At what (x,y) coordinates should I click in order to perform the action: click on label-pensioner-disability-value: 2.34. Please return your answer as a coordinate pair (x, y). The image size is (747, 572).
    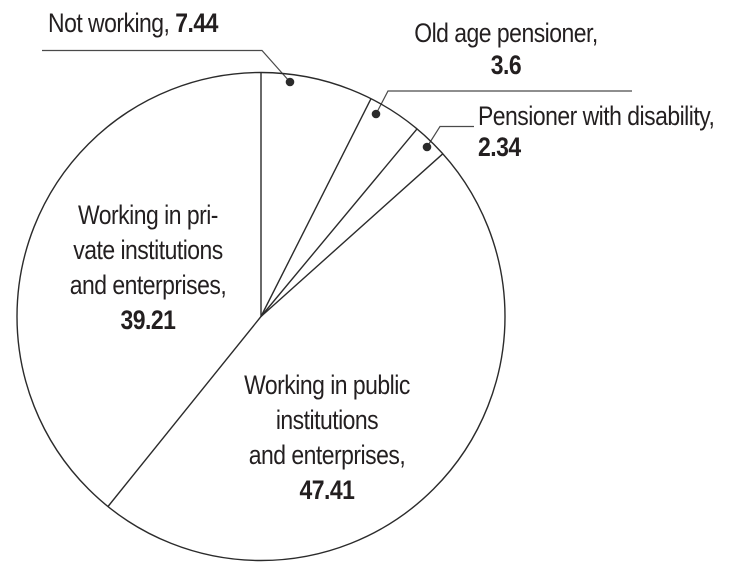
    Looking at the image, I should click on (499, 147).